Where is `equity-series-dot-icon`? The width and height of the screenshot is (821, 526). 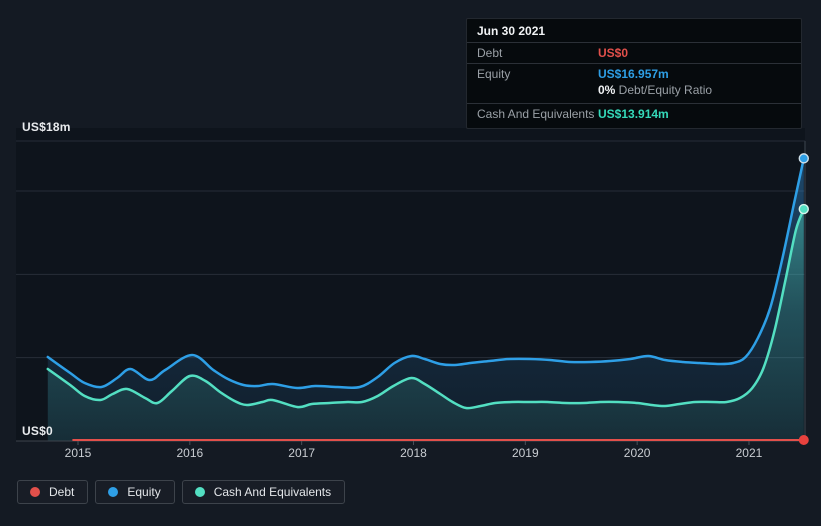 equity-series-dot-icon is located at coordinates (113, 492).